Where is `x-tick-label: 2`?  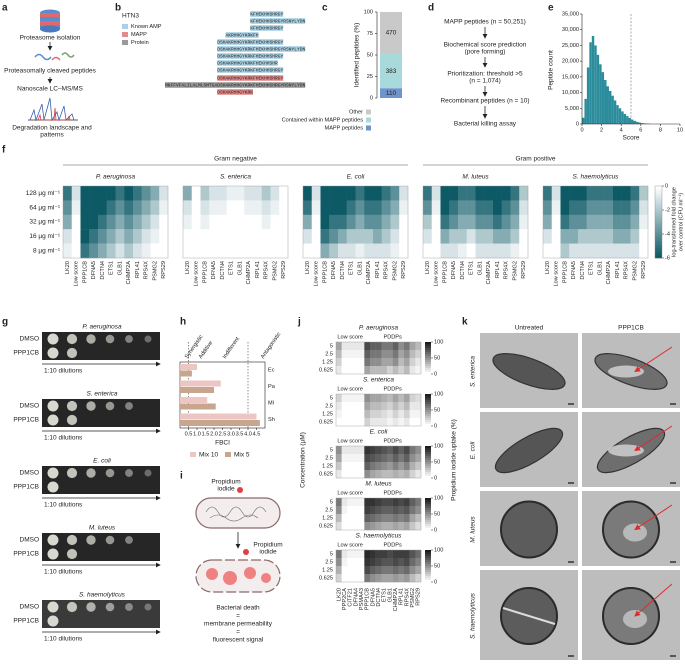 x-tick-label: 2 is located at coordinates (601, 130).